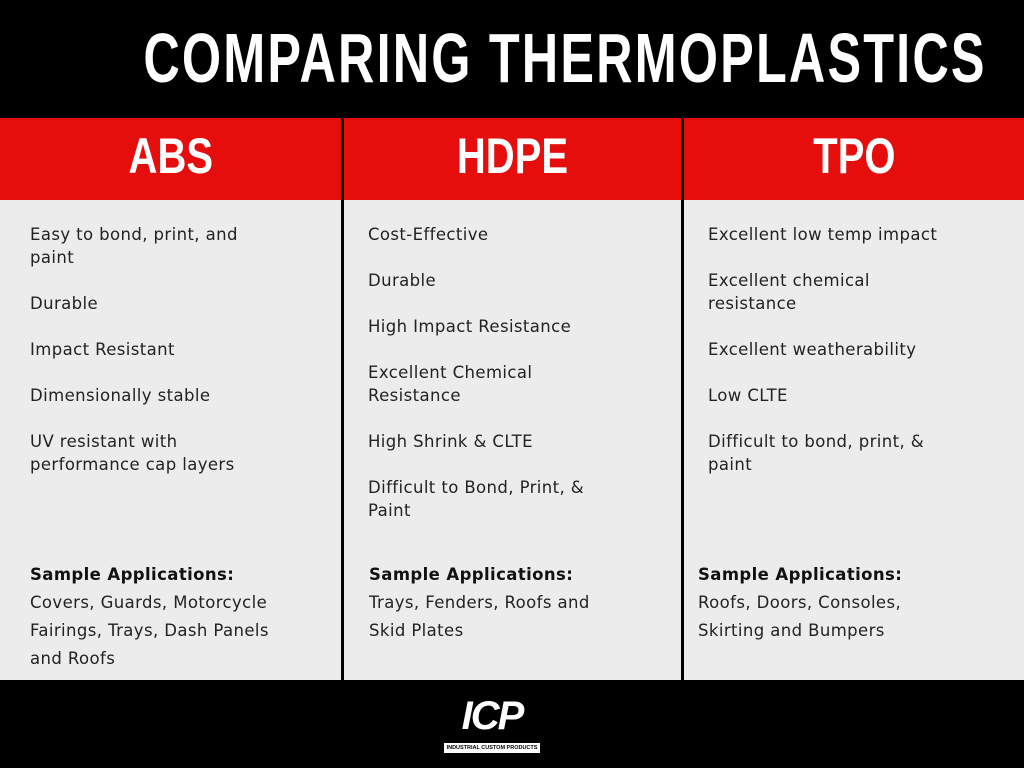 This screenshot has height=768, width=1024. Describe the element at coordinates (132, 453) in the screenshot. I see `property: UV resistant with performance cap layers` at that location.